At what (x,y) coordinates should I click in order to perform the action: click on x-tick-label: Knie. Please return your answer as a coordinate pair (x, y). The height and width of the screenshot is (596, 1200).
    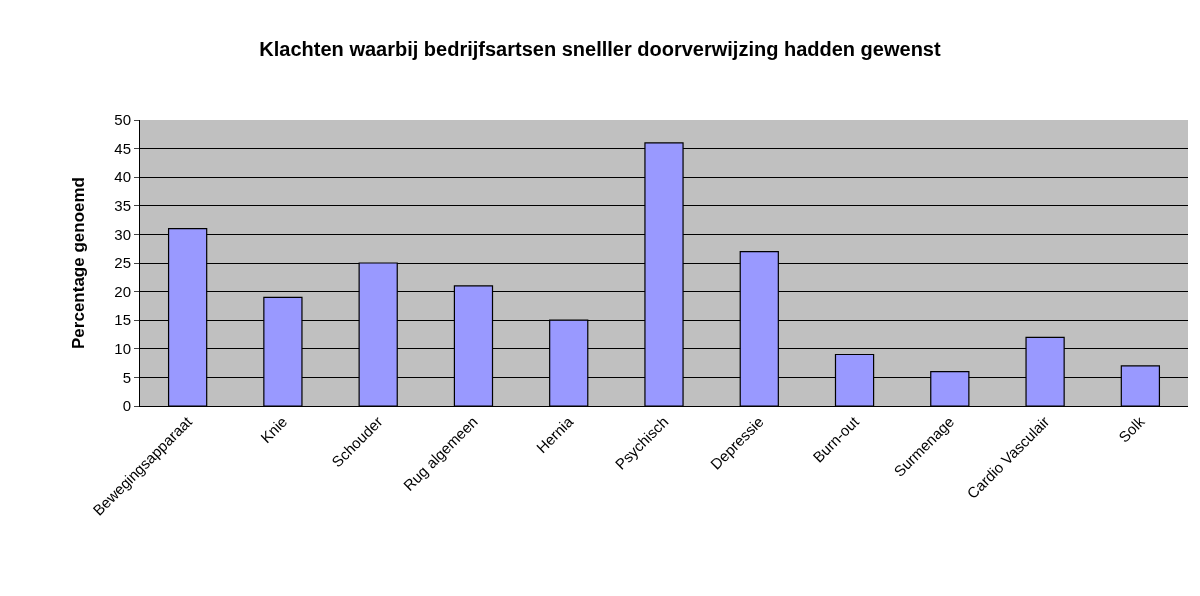
    Looking at the image, I should click on (274, 429).